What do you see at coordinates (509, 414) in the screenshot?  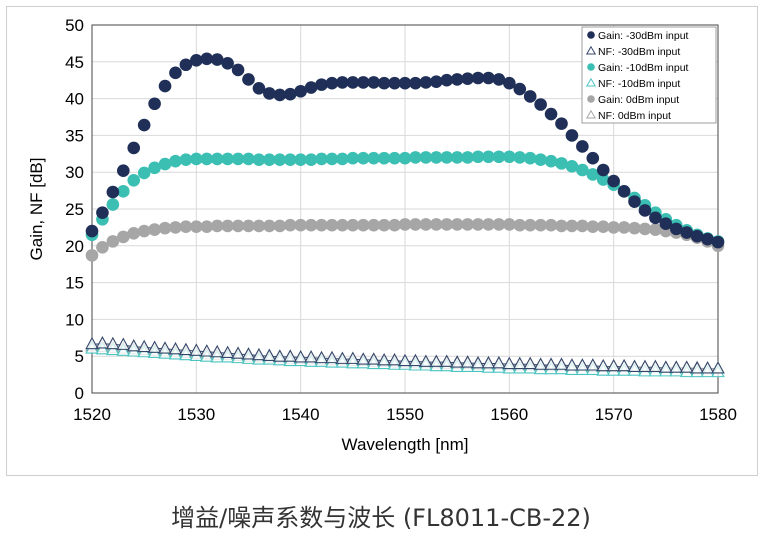 I see `x-tick-label: 1560` at bounding box center [509, 414].